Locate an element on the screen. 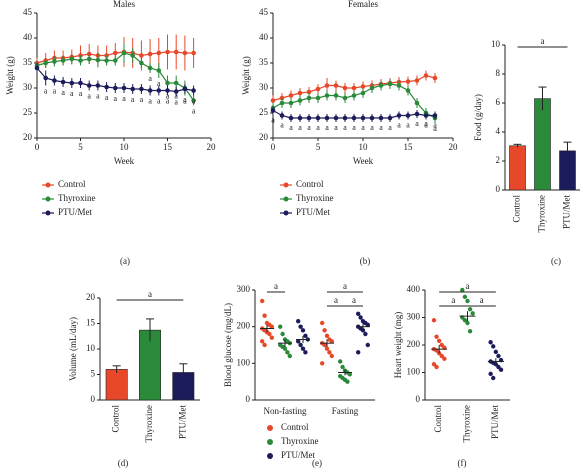 The height and width of the screenshot is (471, 585). y-tick-label: 25 is located at coordinates (28, 112).